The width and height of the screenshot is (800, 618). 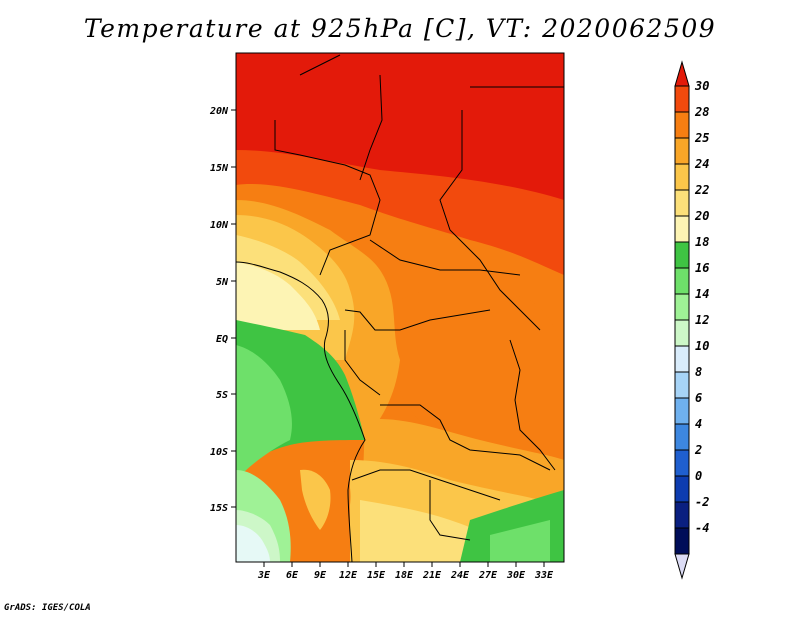 I want to click on lon-label: 12E, so click(x=348, y=575).